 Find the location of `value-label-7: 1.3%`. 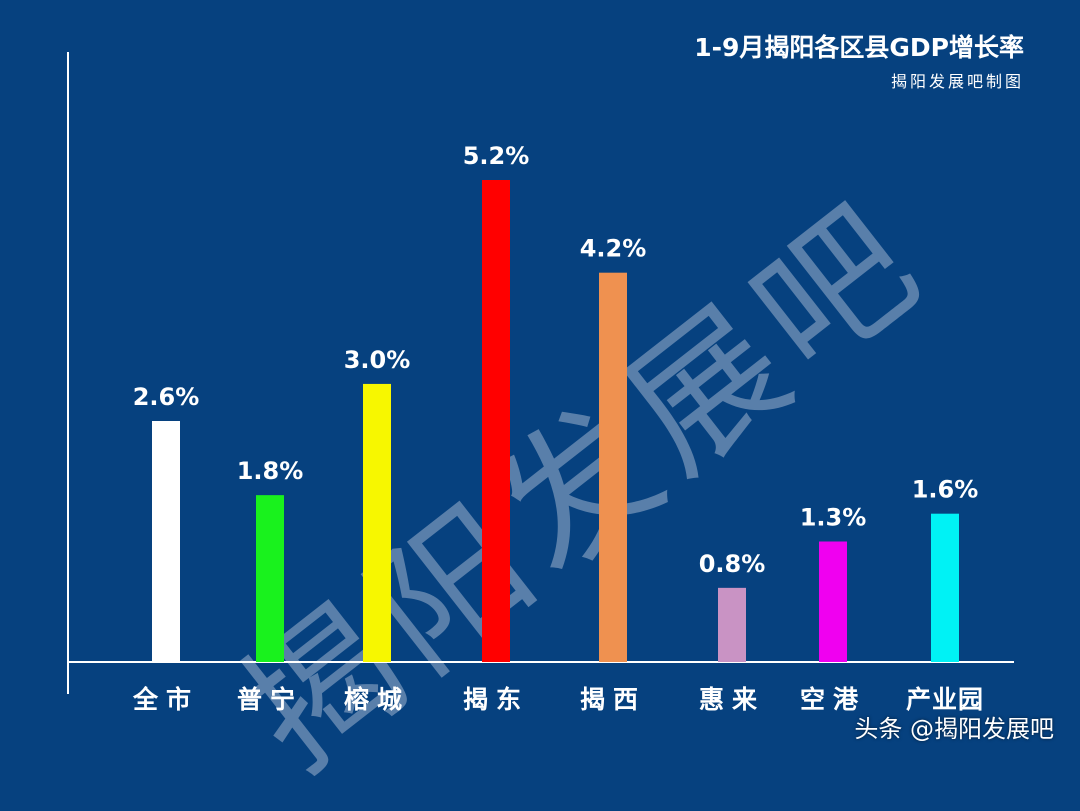

value-label-7: 1.3% is located at coordinates (833, 518).